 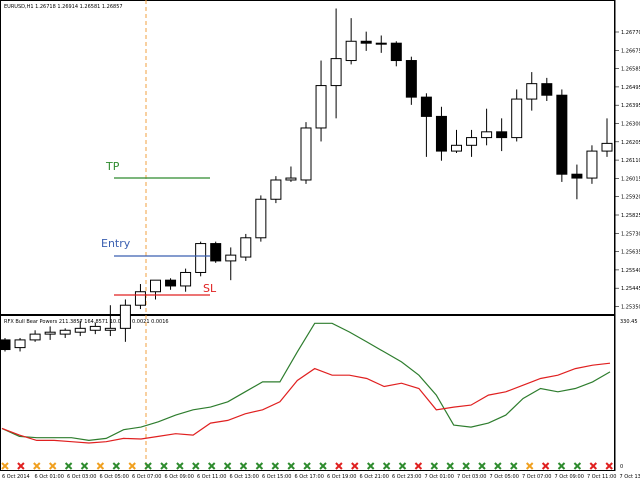 What do you see at coordinates (630, 289) in the screenshot?
I see `price-label: 1.25445` at bounding box center [630, 289].